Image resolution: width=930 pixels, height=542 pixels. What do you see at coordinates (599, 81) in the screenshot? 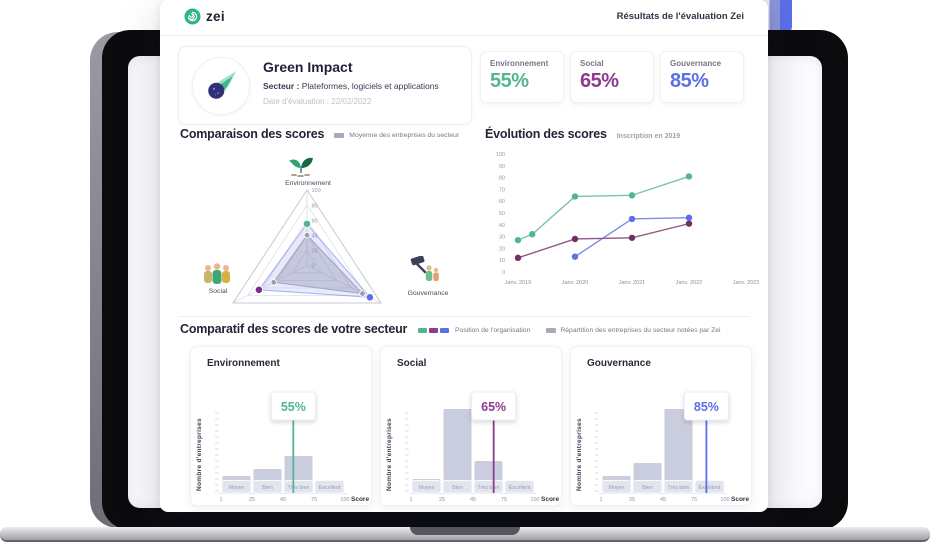
I see `score-value: 65%` at bounding box center [599, 81].